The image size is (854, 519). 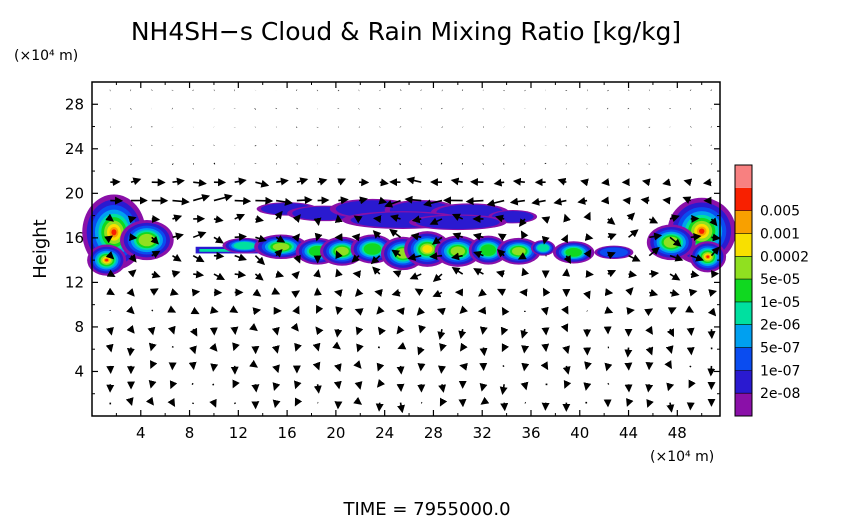 What do you see at coordinates (780, 234) in the screenshot?
I see `colorbar-label: 0.001` at bounding box center [780, 234].